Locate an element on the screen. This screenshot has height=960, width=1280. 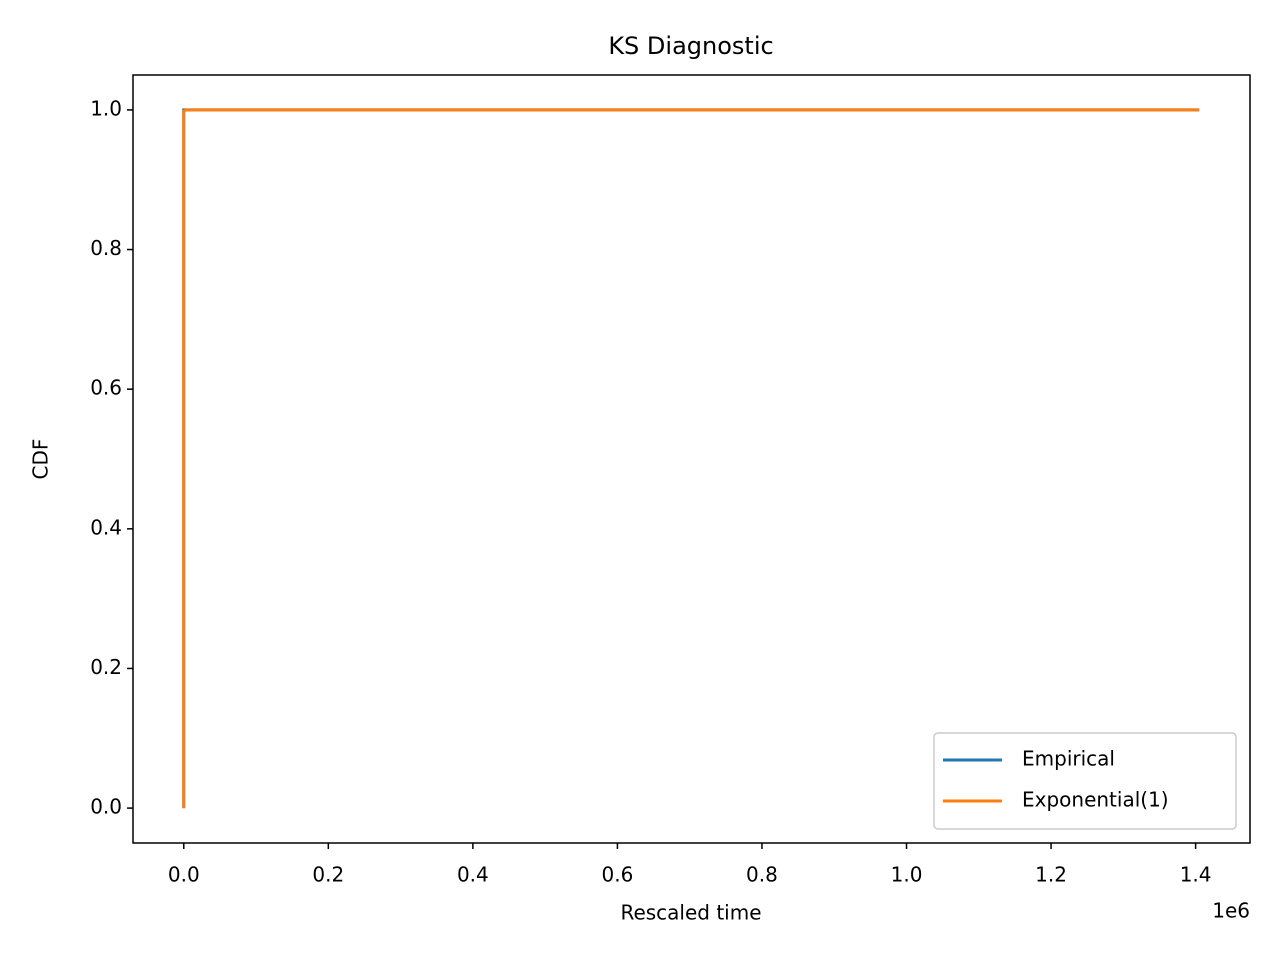
x-tick-label: 0.8 is located at coordinates (762, 875).